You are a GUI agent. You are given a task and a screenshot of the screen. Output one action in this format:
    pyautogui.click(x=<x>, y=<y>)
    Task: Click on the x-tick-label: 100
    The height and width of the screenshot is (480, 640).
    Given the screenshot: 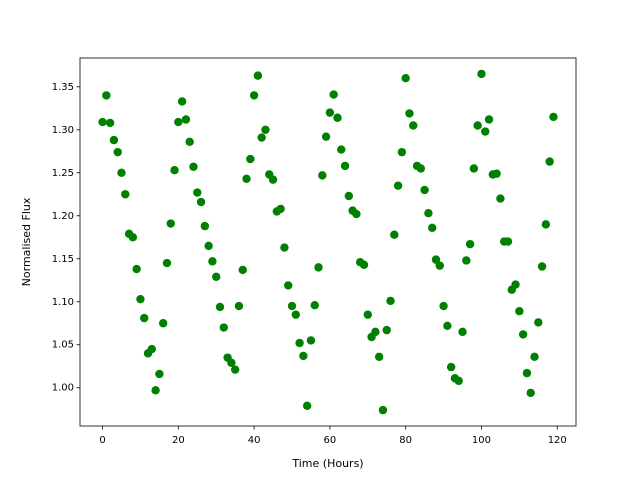 What is the action you would take?
    pyautogui.click(x=481, y=440)
    